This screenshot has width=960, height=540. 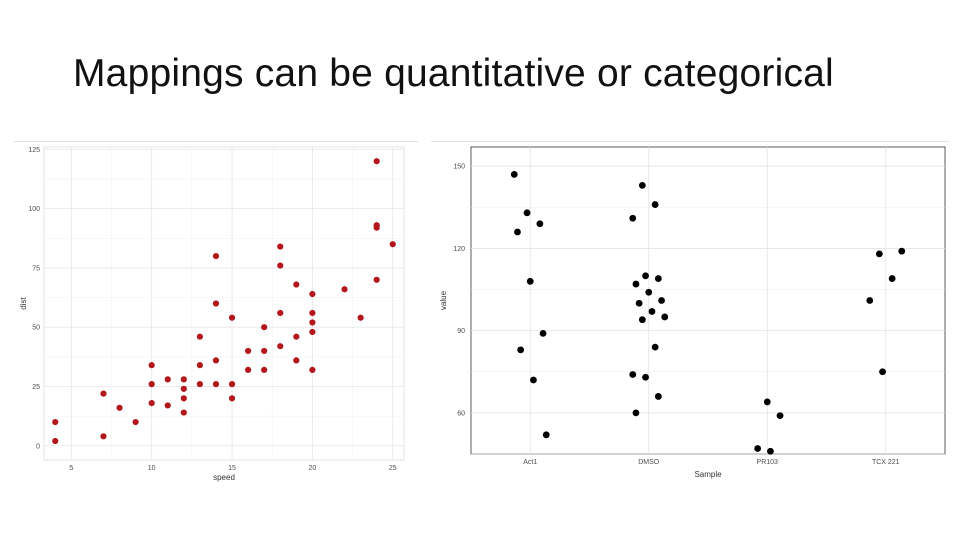 What do you see at coordinates (38, 446) in the screenshot?
I see `y-tick-label: 0` at bounding box center [38, 446].